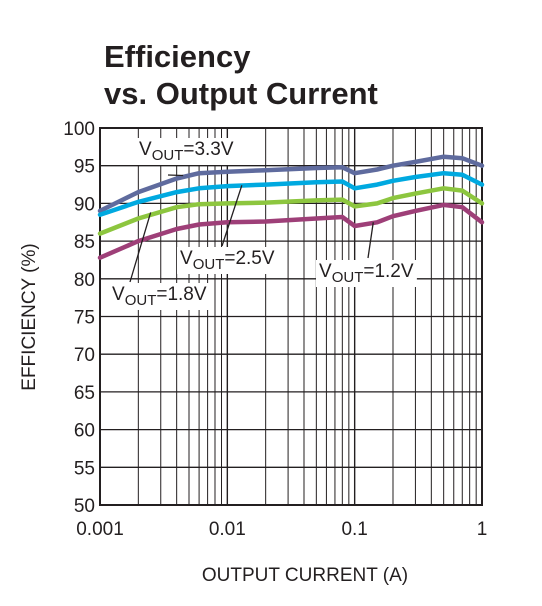  What do you see at coordinates (84, 318) in the screenshot?
I see `y-tick-label: 75` at bounding box center [84, 318].